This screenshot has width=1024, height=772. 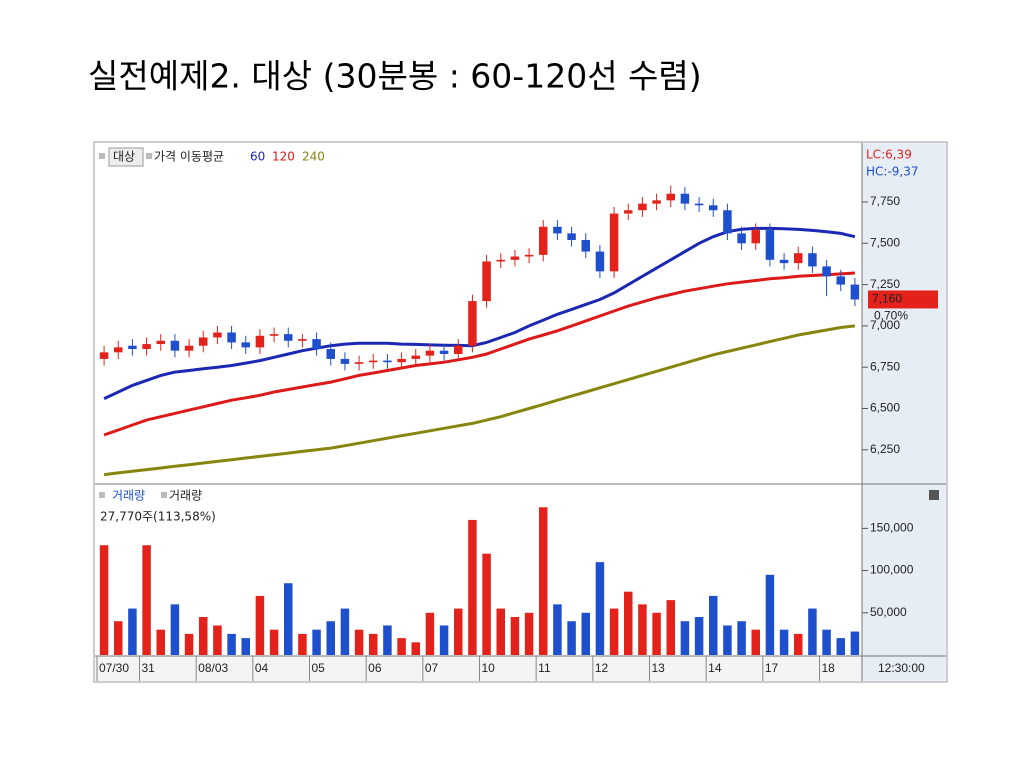 I want to click on x-tick-label: 04, so click(x=262, y=668).